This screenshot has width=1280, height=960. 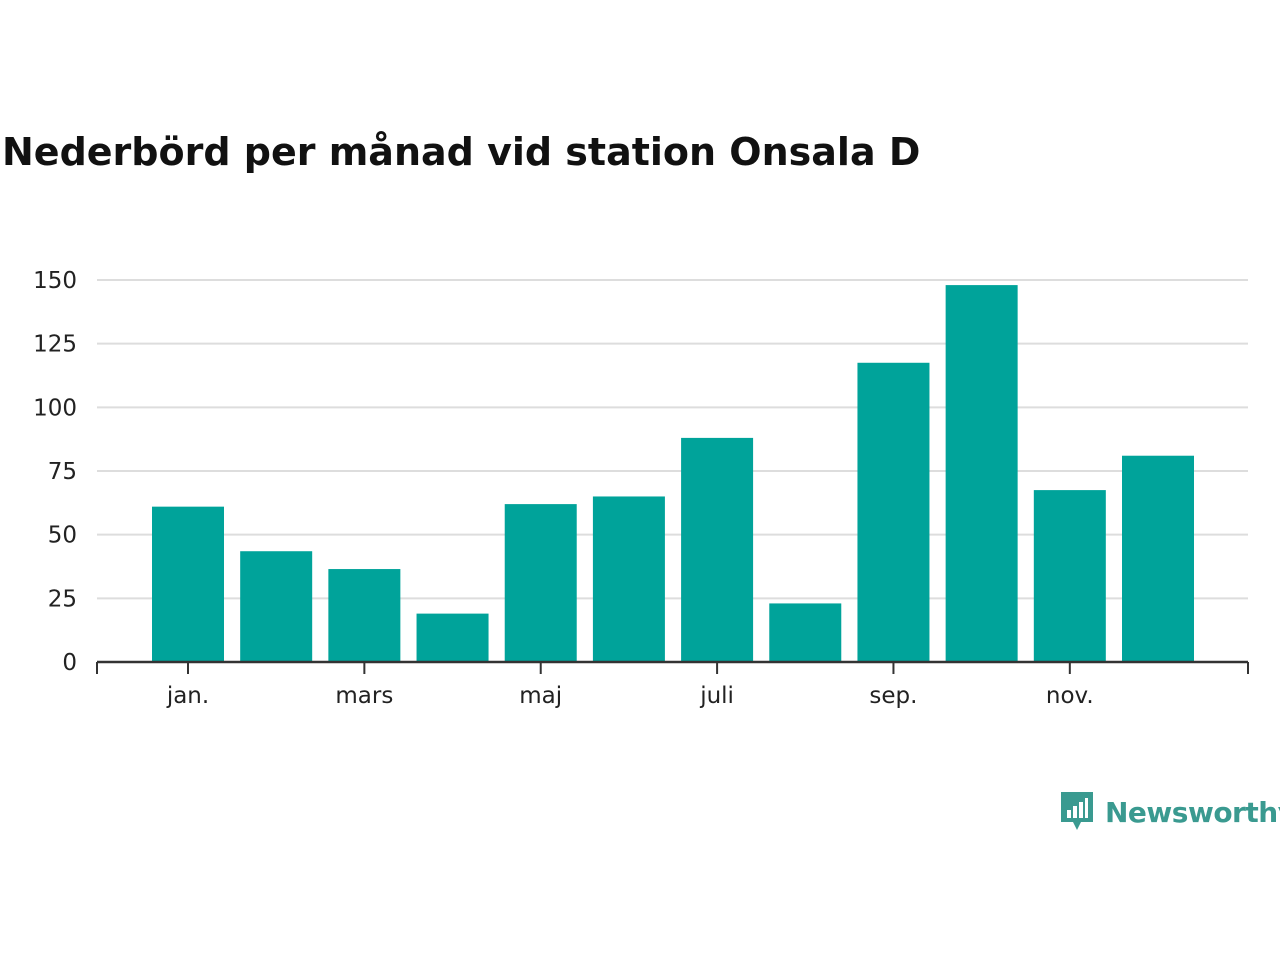 I want to click on axes, so click(x=672, y=667).